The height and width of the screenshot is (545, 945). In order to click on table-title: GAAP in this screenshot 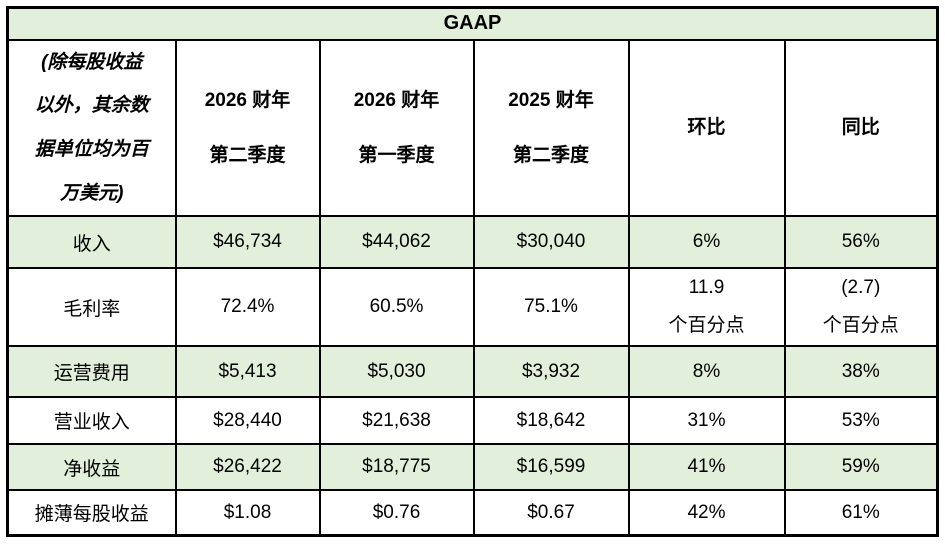, I will do `click(472, 23)`.